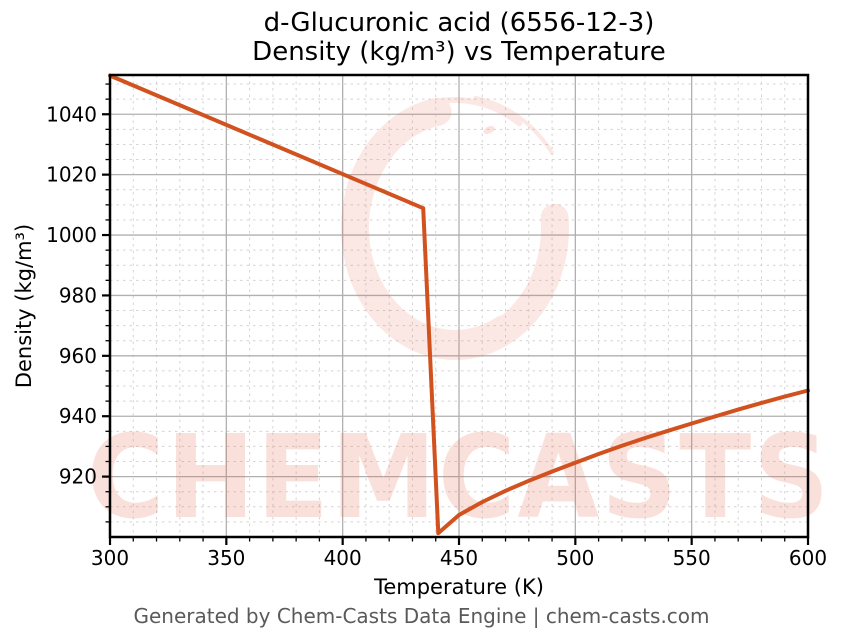 This screenshot has height=644, width=843. Describe the element at coordinates (808, 558) in the screenshot. I see `x-tick-label: 600` at that location.